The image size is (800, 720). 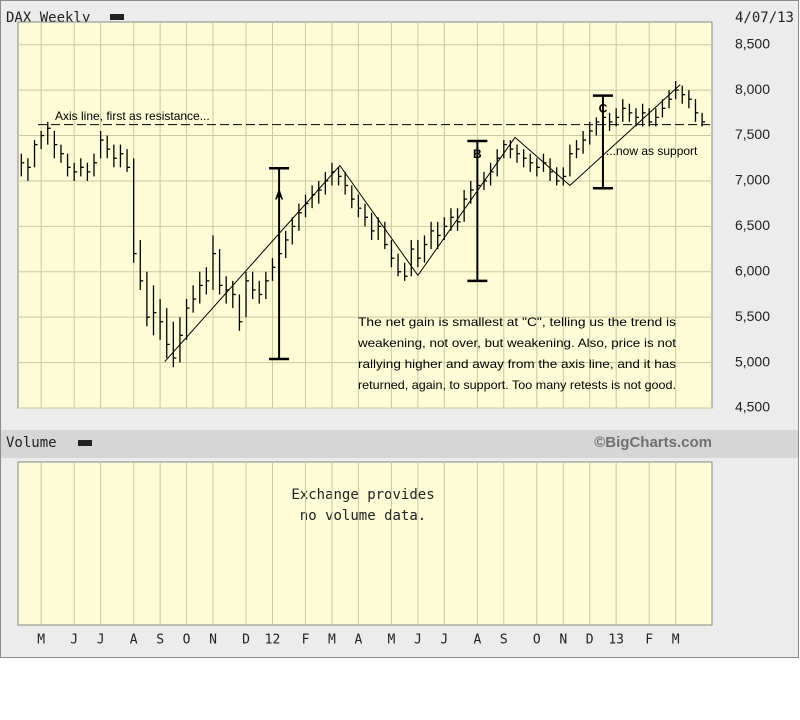 I want to click on volume-header, so click(x=399, y=444).